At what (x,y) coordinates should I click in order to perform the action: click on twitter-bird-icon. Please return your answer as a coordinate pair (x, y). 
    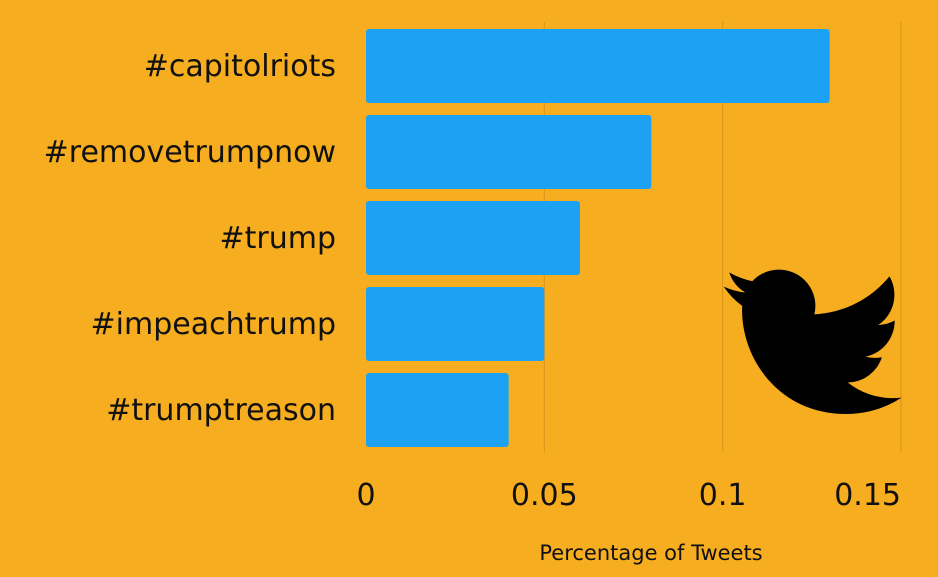
    Looking at the image, I should click on (813, 341).